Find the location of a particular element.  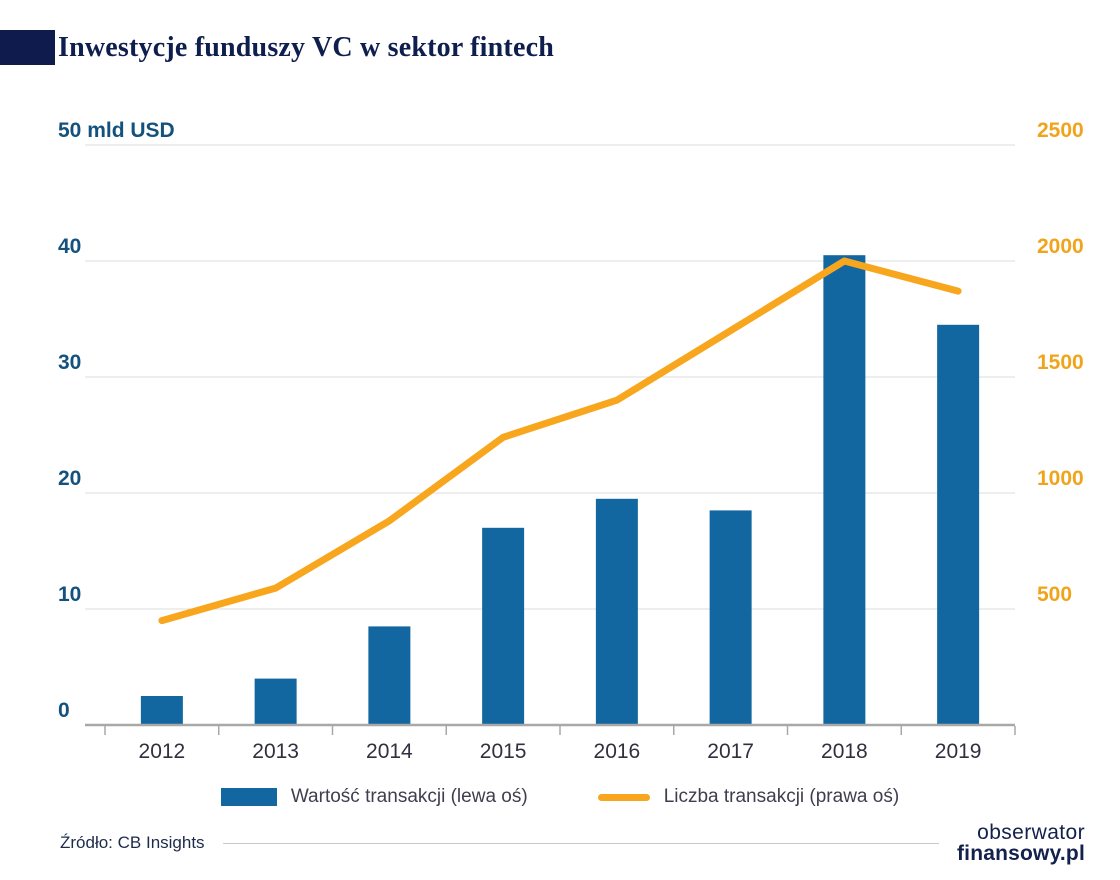

bar-2014 is located at coordinates (389, 675).